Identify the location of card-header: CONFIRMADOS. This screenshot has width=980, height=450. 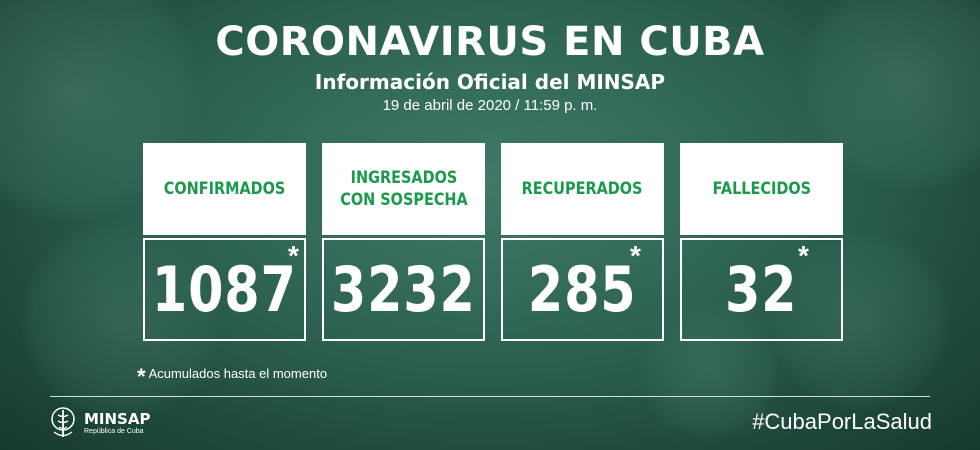
(224, 189).